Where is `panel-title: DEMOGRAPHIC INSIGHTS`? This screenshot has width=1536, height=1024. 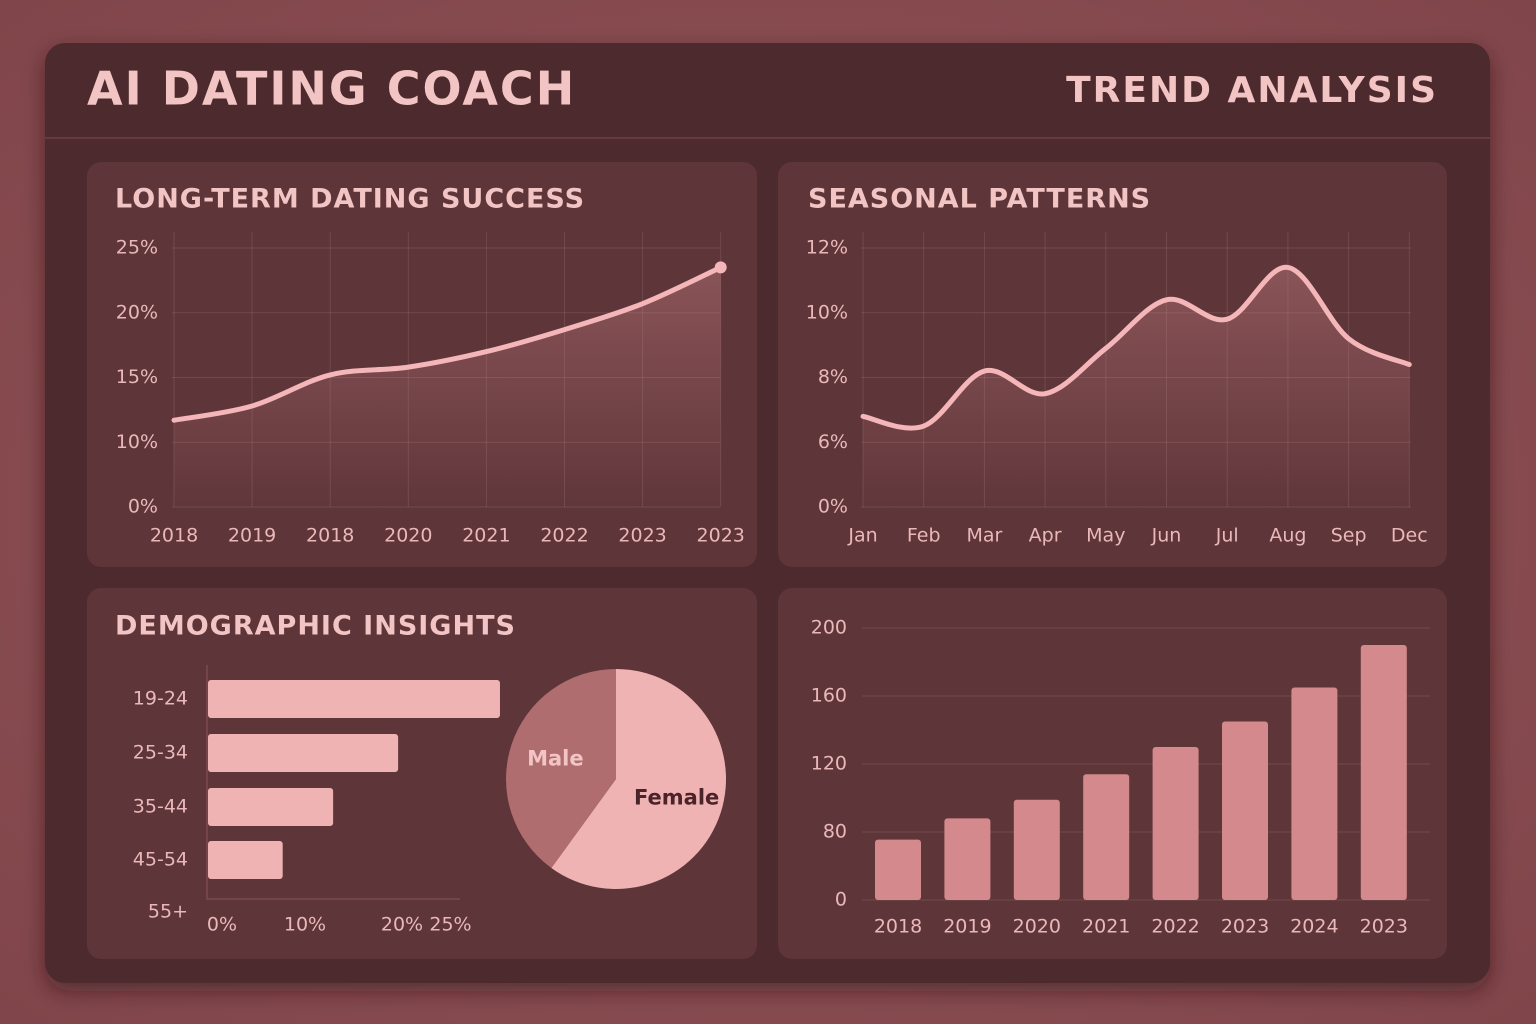 panel-title: DEMOGRAPHIC INSIGHTS is located at coordinates (315, 626).